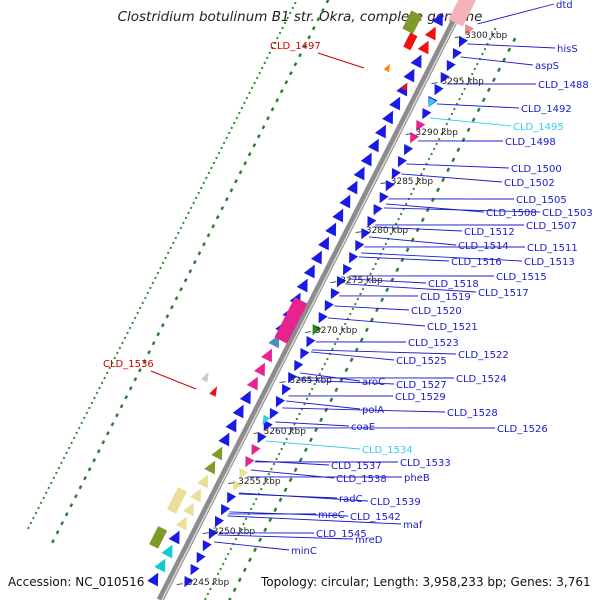  Describe the element at coordinates (529, 183) in the screenshot. I see `gene-label: CLD_1502` at that location.